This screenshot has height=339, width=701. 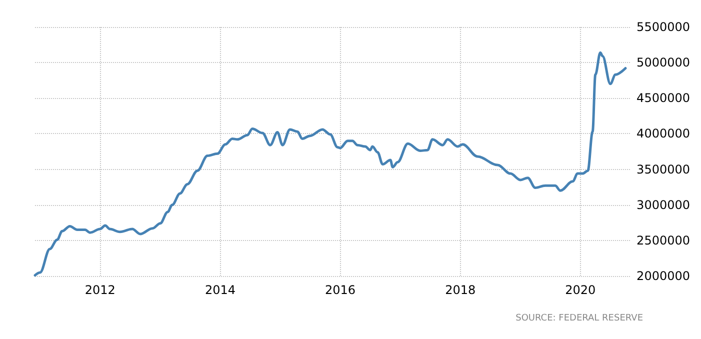 What do you see at coordinates (663, 169) in the screenshot?
I see `y-tick-label: 3500000` at bounding box center [663, 169].